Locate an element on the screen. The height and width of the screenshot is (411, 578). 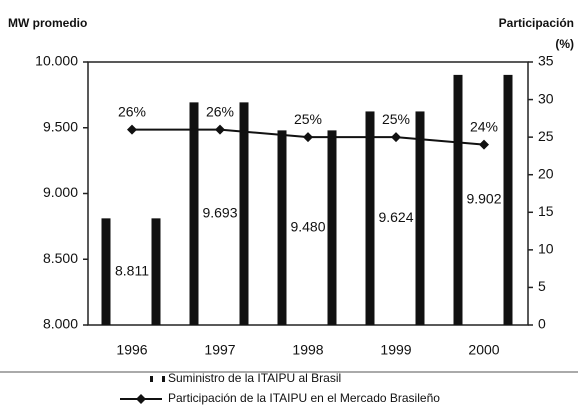
x-tick-label: 1997 is located at coordinates (219, 350).